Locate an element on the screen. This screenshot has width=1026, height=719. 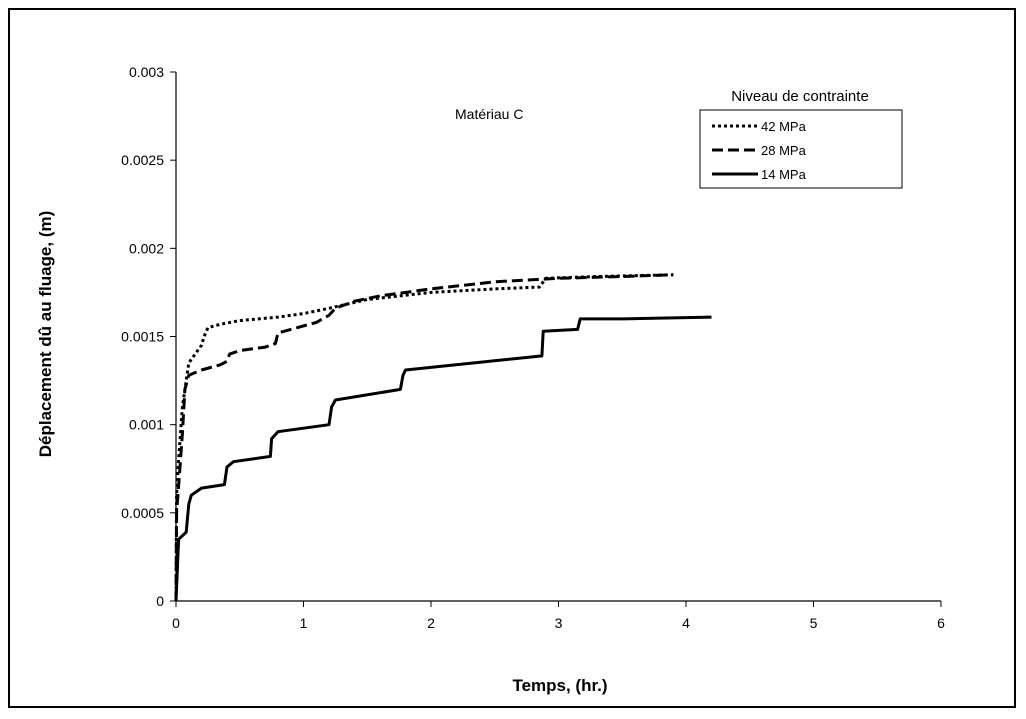
y-tick-label: 0.0015 is located at coordinates (142, 337).